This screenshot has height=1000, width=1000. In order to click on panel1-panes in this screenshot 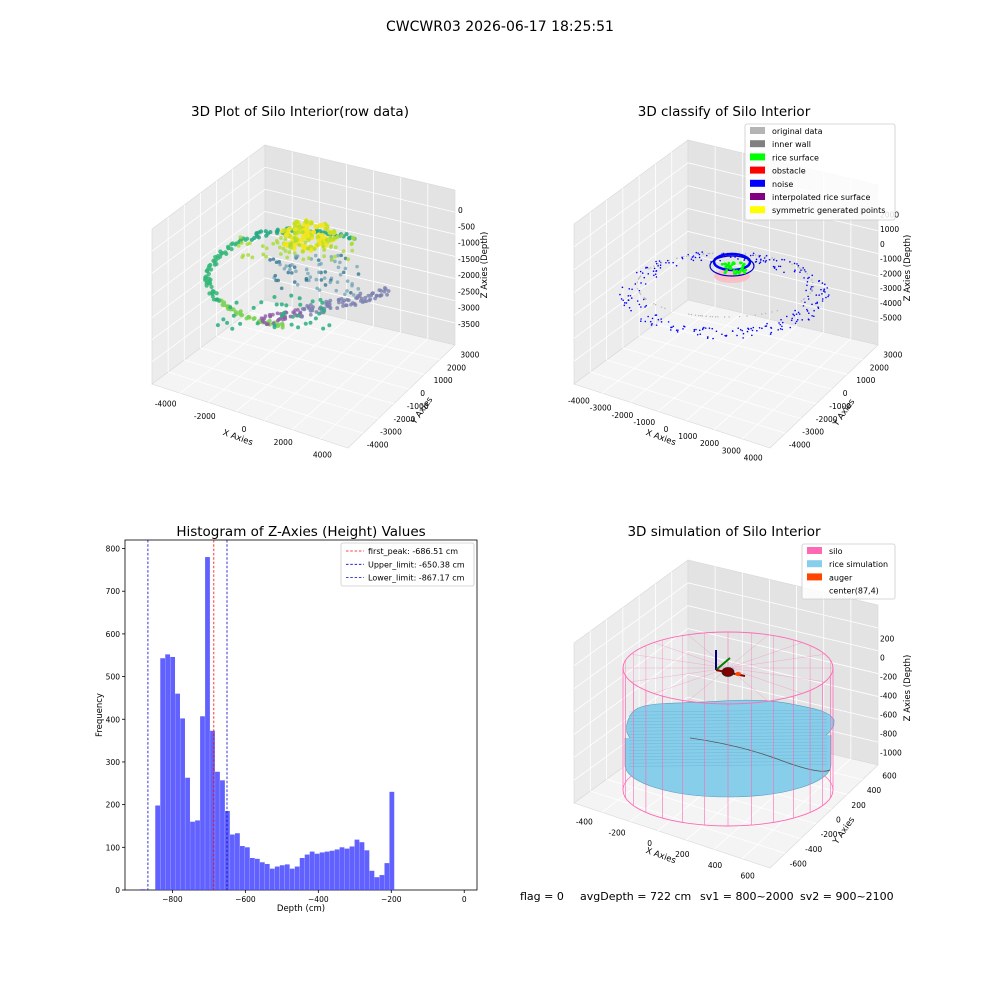, I will do `click(303, 296)`.